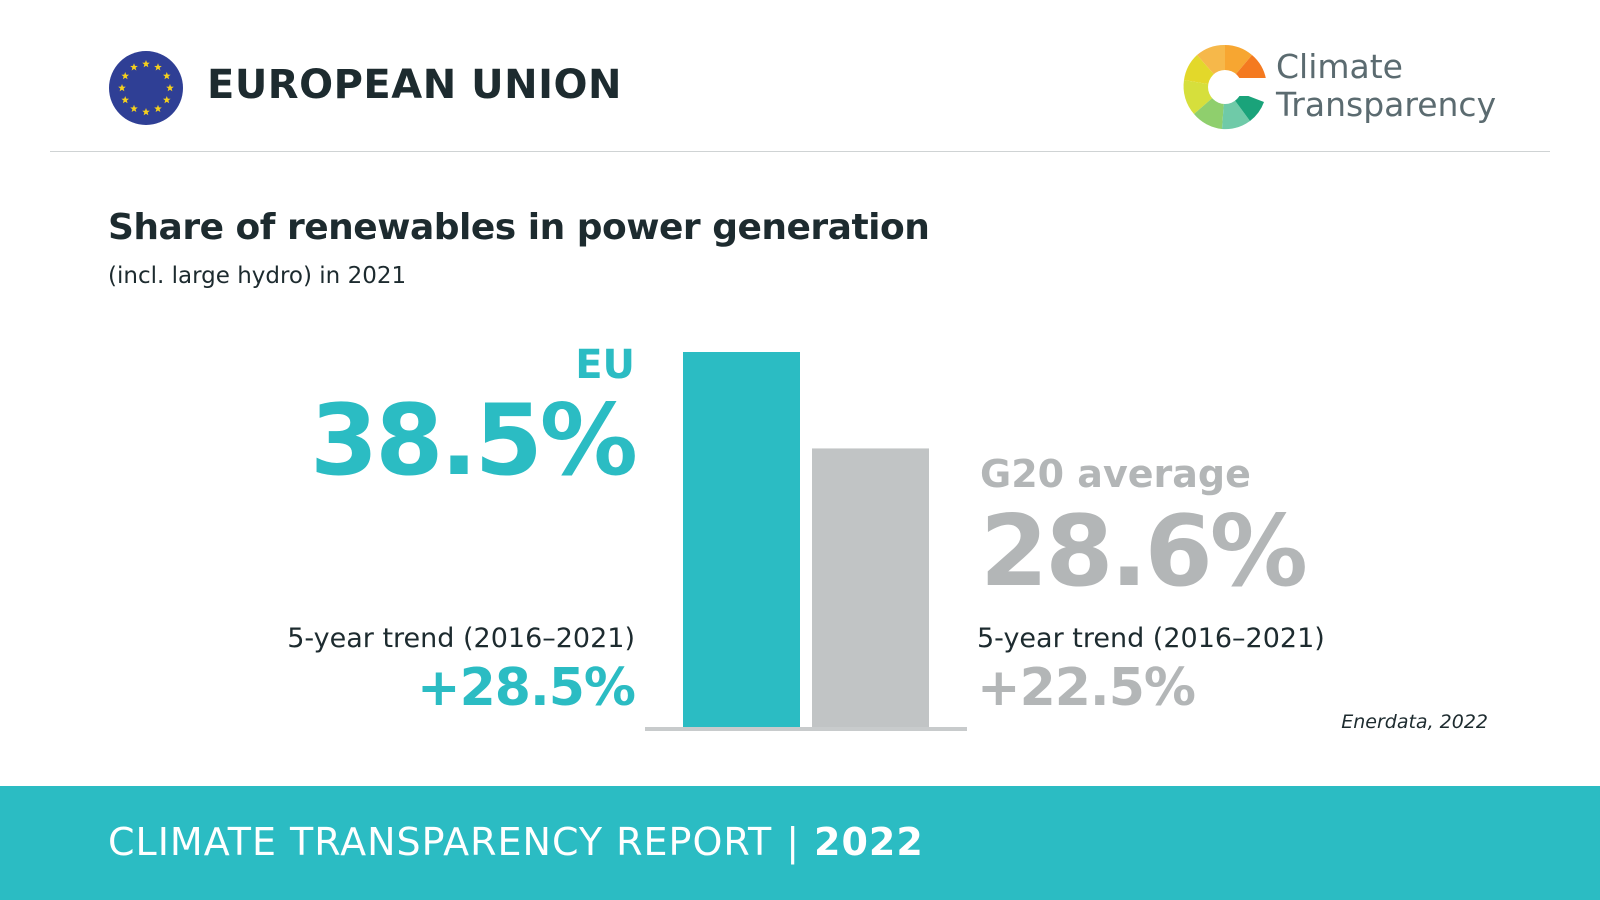 This screenshot has width=1600, height=900. I want to click on bar-chart, so click(806, 541).